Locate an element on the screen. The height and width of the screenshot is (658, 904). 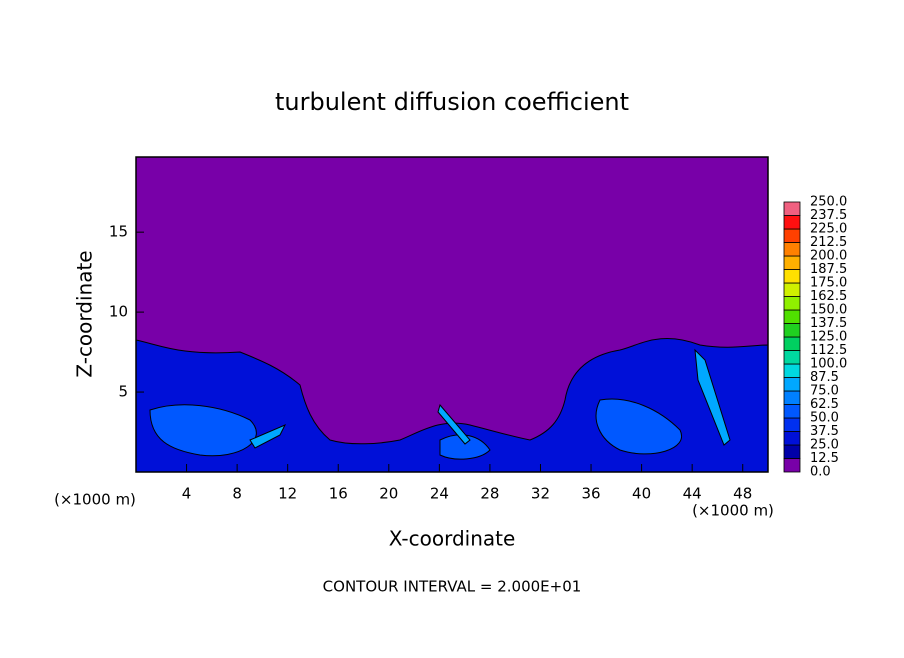
colorbar-label: 100.0 is located at coordinates (828, 364).